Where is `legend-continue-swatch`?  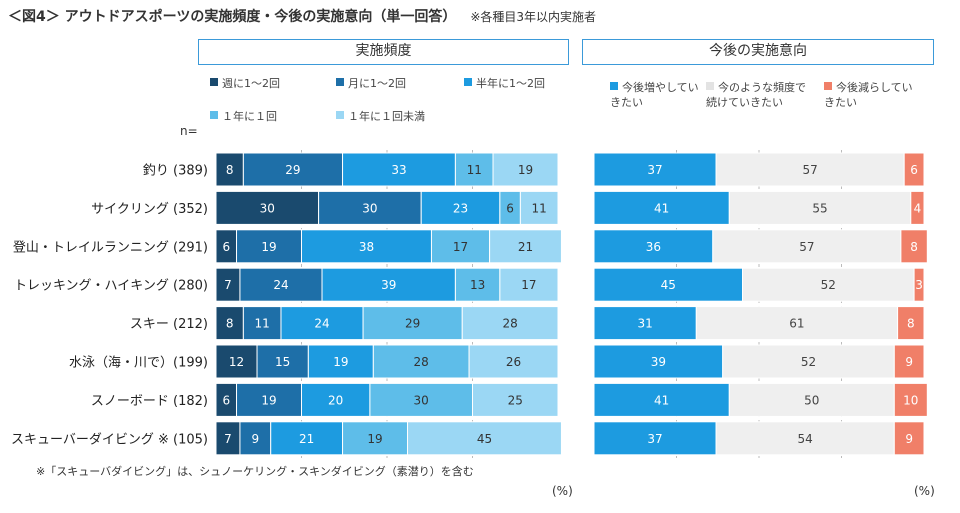
legend-continue-swatch is located at coordinates (710, 86).